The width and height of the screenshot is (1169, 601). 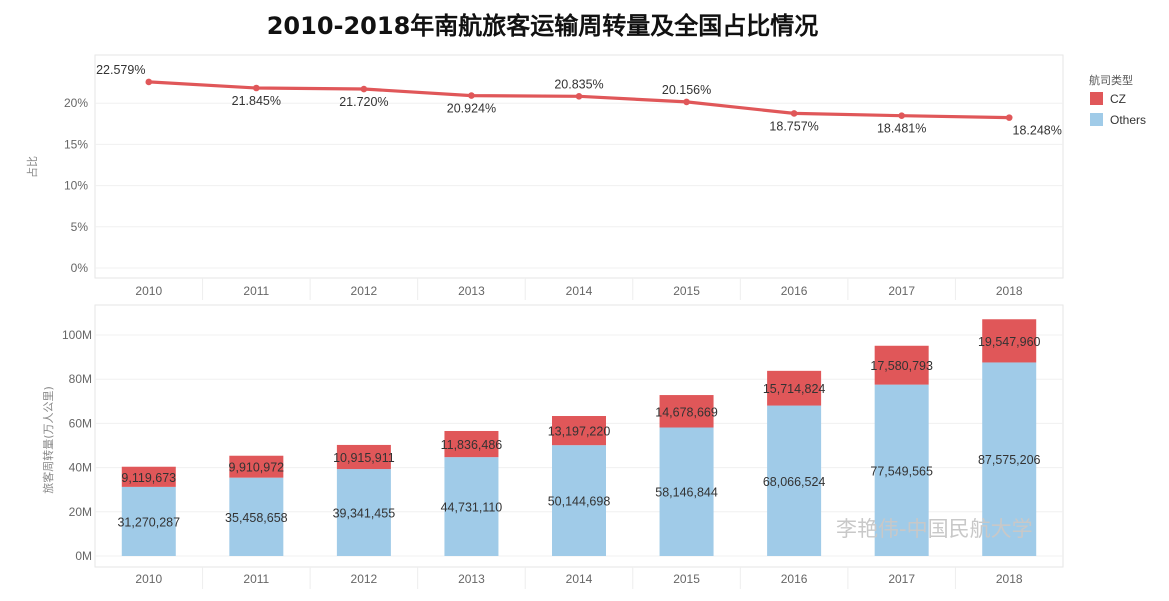 What do you see at coordinates (80, 512) in the screenshot?
I see `bar-y-tick: 20M` at bounding box center [80, 512].